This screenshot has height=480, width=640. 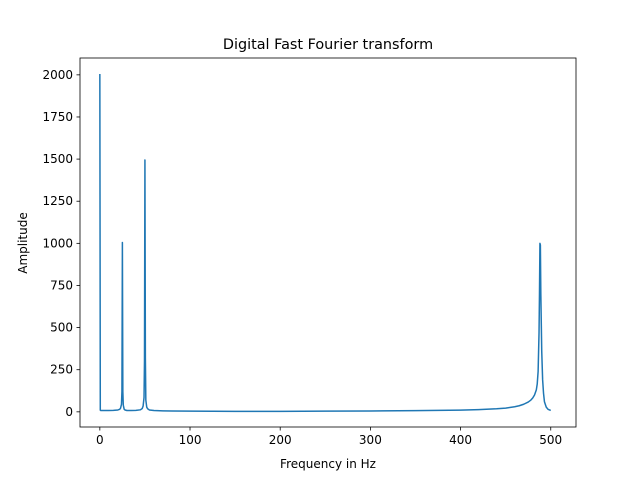 What do you see at coordinates (61, 370) in the screenshot?
I see `y-tick-label: 250` at bounding box center [61, 370].